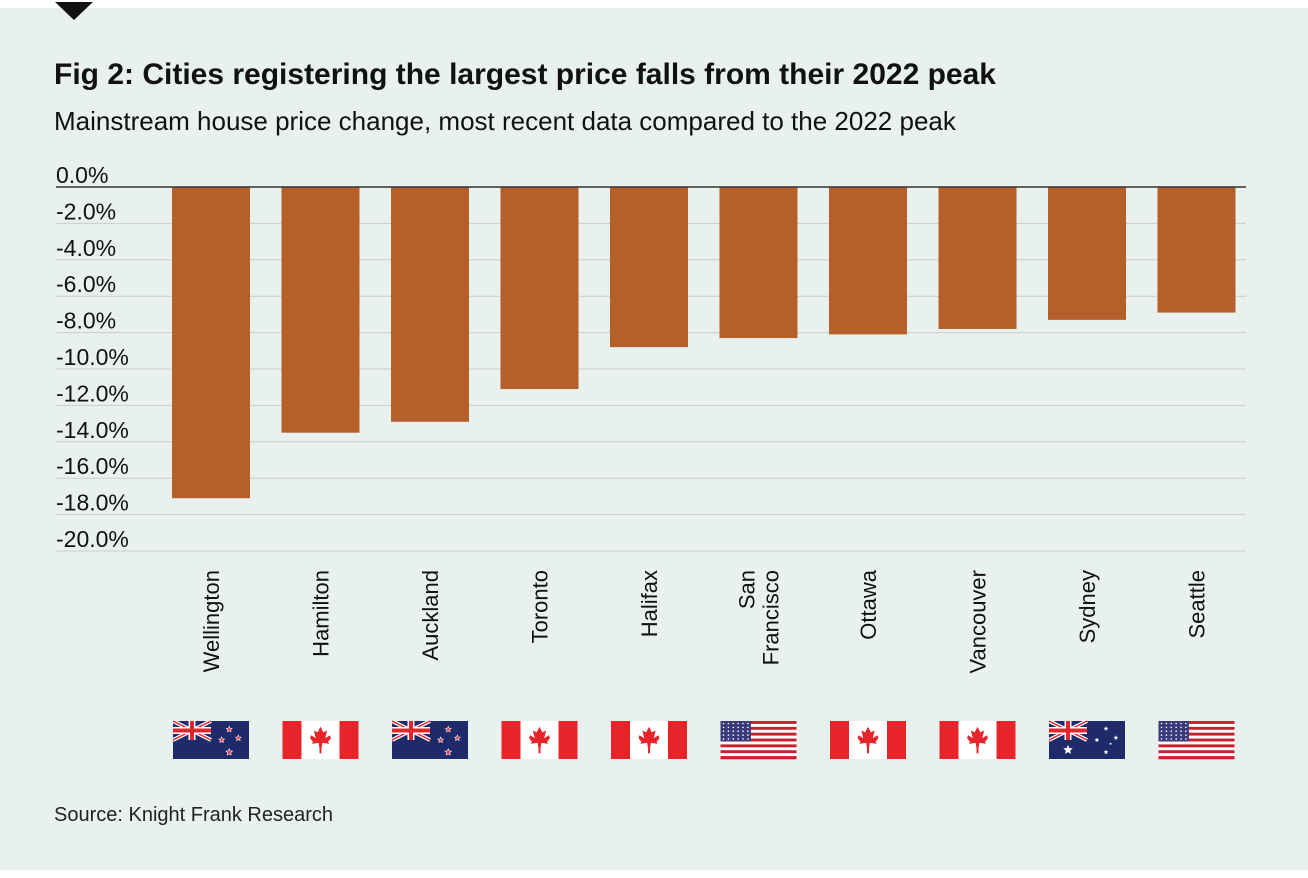  I want to click on y-tick-label: -4.0%, so click(86, 248).